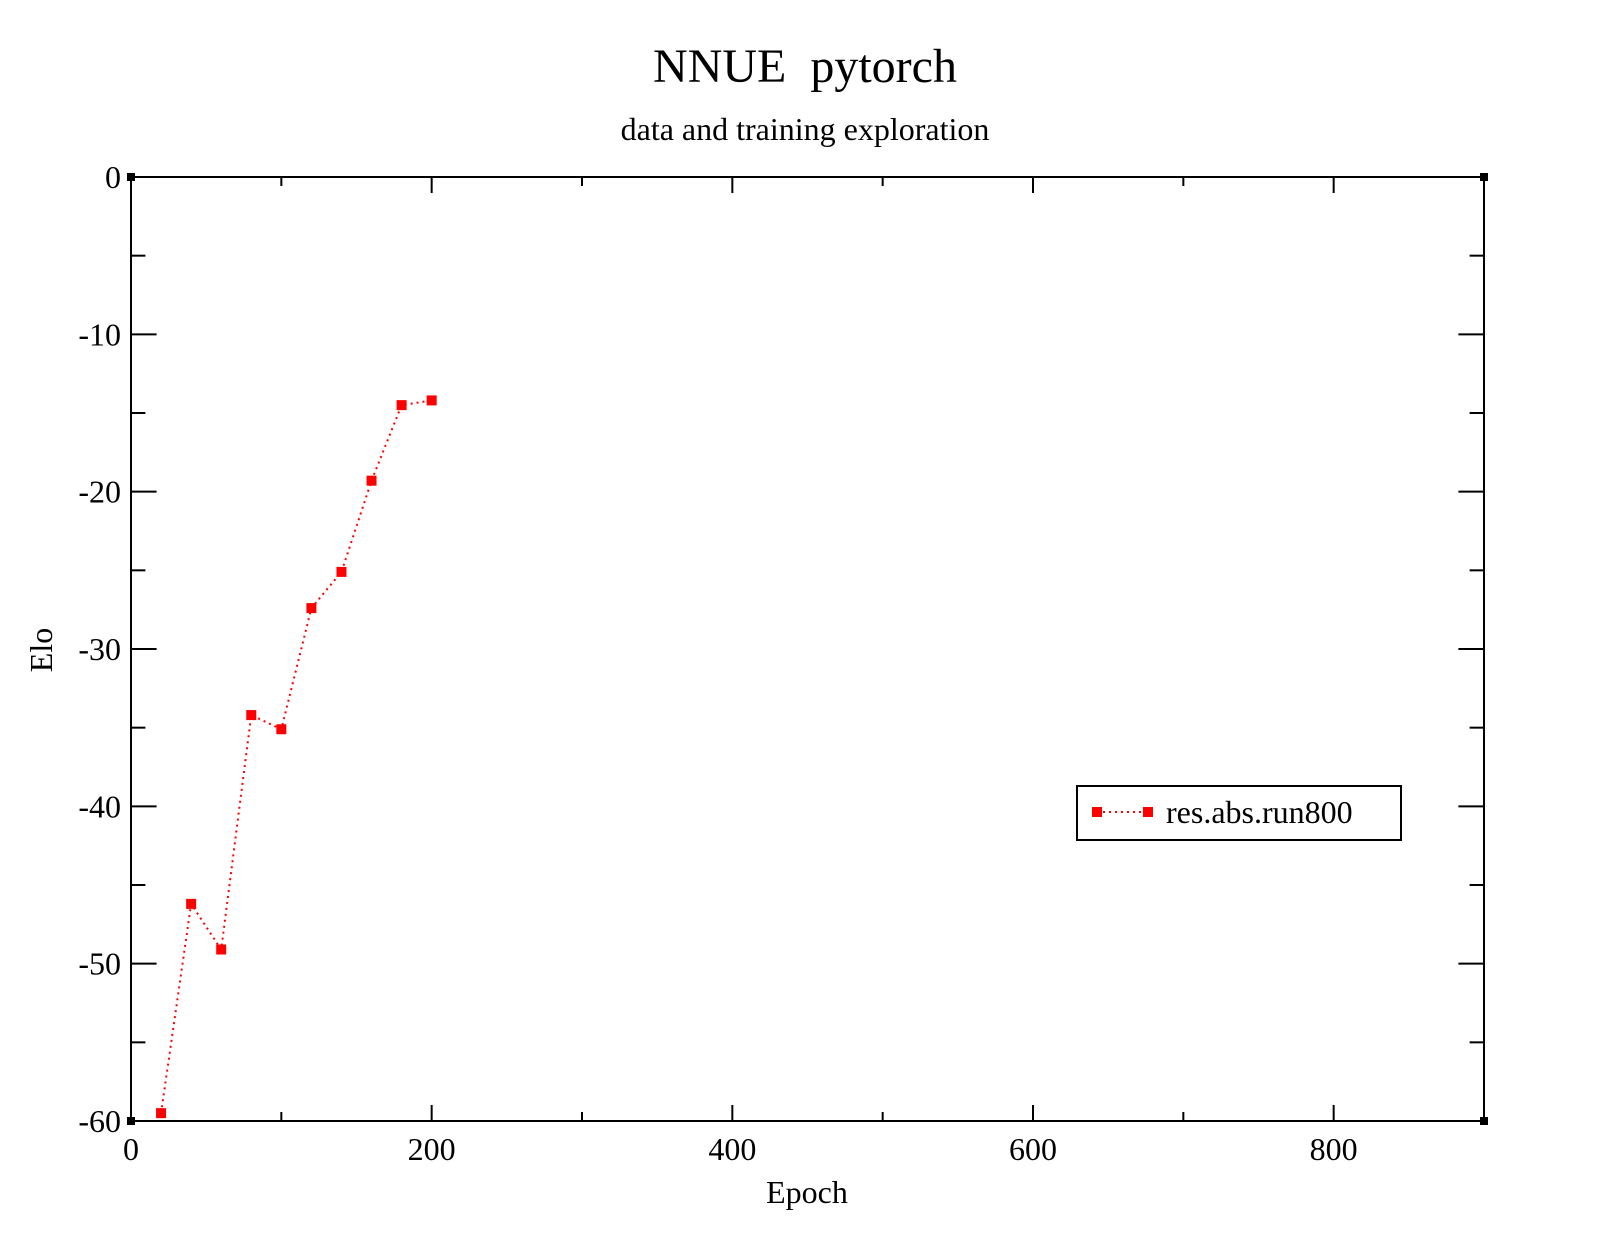  Describe the element at coordinates (1259, 812) in the screenshot. I see `legend-label: res.abs.run800` at that location.